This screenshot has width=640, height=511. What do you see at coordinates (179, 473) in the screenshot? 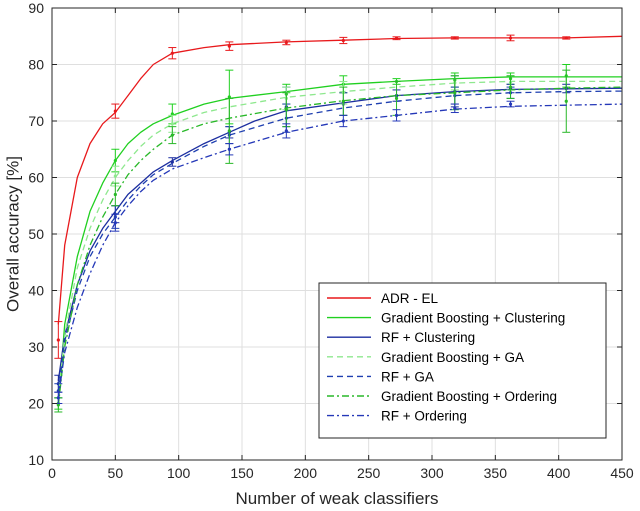
I see `x-tick-label-2: 100` at bounding box center [179, 473].